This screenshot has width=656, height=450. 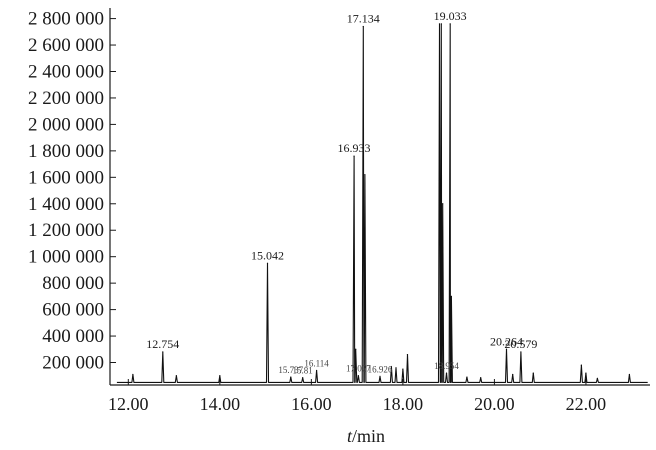 What do you see at coordinates (354, 148) in the screenshot?
I see `peak-label: 16.933` at bounding box center [354, 148].